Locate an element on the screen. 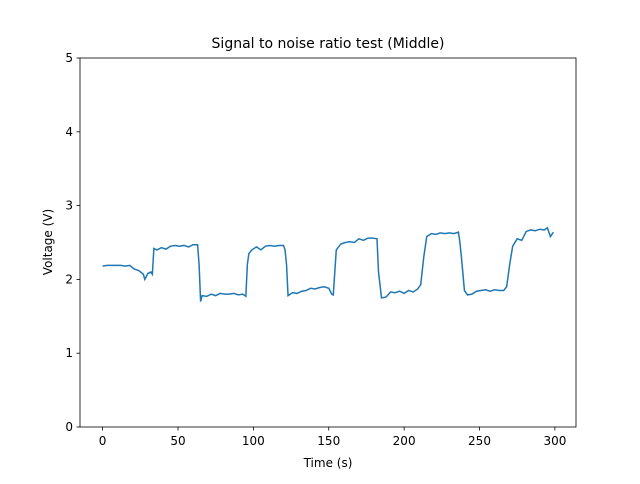 The height and width of the screenshot is (484, 640). x-tick-label: 0 is located at coordinates (103, 441).